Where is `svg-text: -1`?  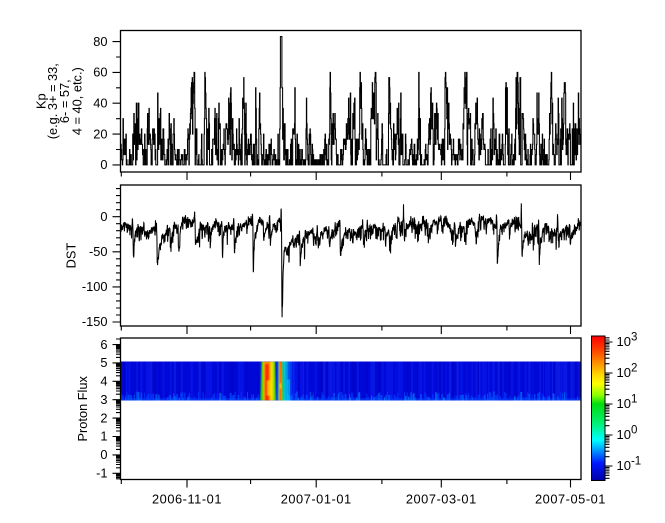
svg-text: -1 is located at coordinates (101, 473).